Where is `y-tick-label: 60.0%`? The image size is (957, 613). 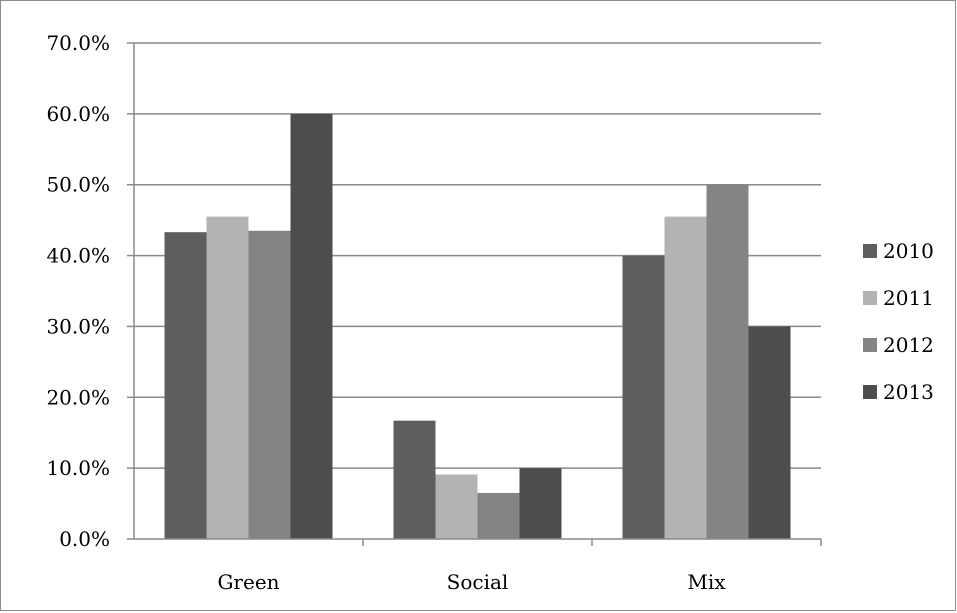 y-tick-label: 60.0% is located at coordinates (78, 114).